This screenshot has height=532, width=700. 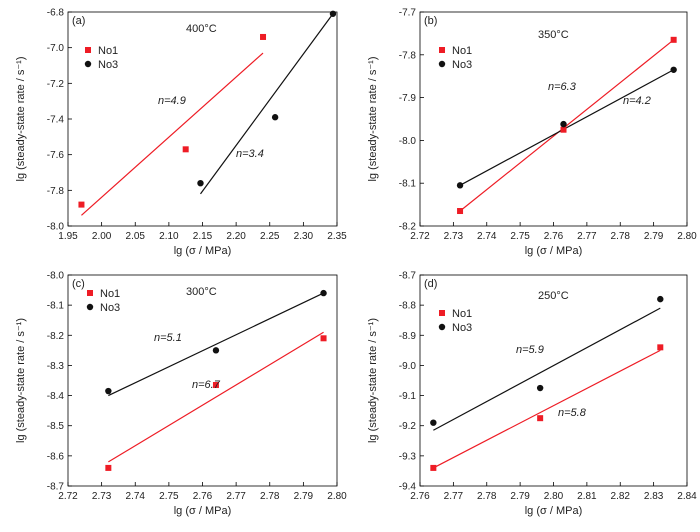 What do you see at coordinates (337, 236) in the screenshot?
I see `x-tick-label: 2.35` at bounding box center [337, 236].